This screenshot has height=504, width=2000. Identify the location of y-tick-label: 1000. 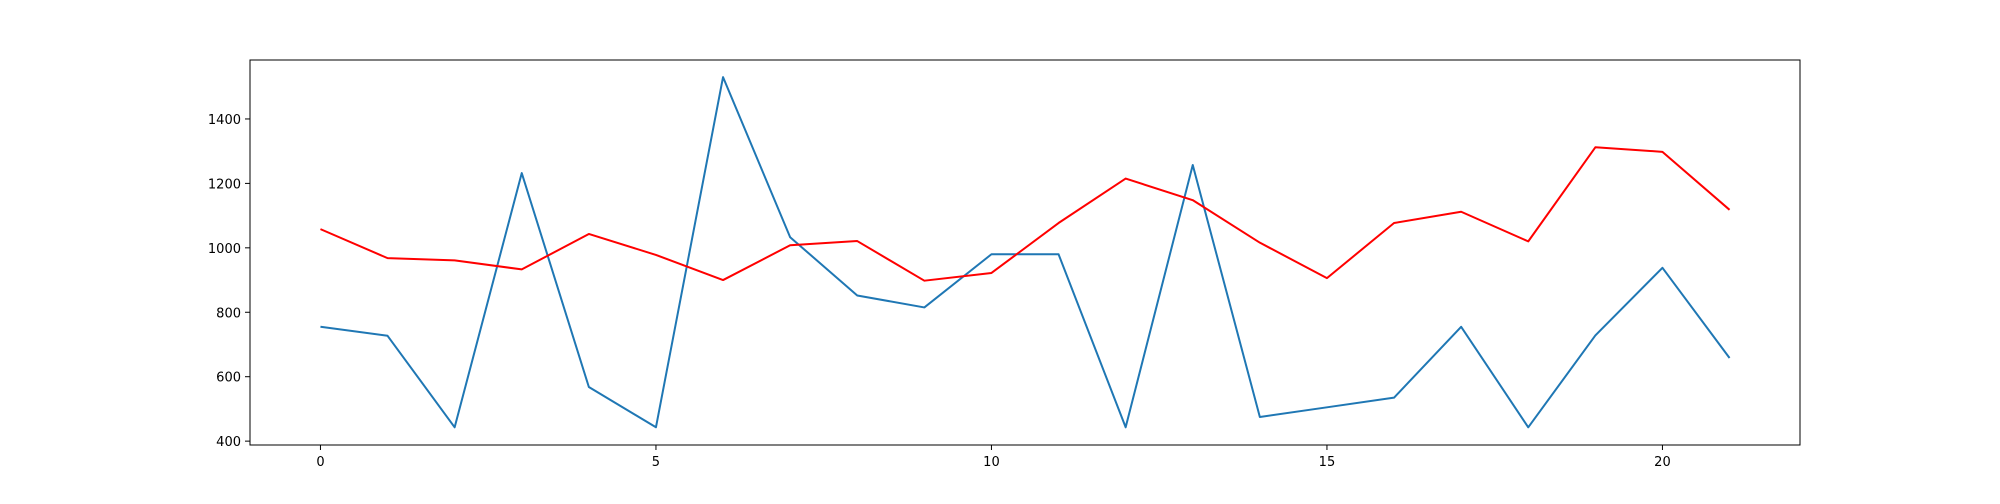
(224, 249).